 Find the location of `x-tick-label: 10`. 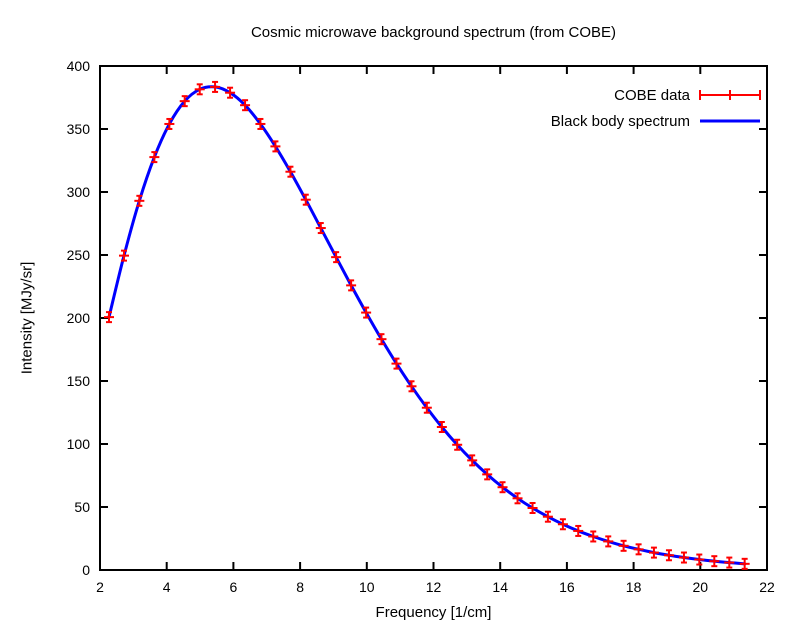

x-tick-label: 10 is located at coordinates (367, 587).